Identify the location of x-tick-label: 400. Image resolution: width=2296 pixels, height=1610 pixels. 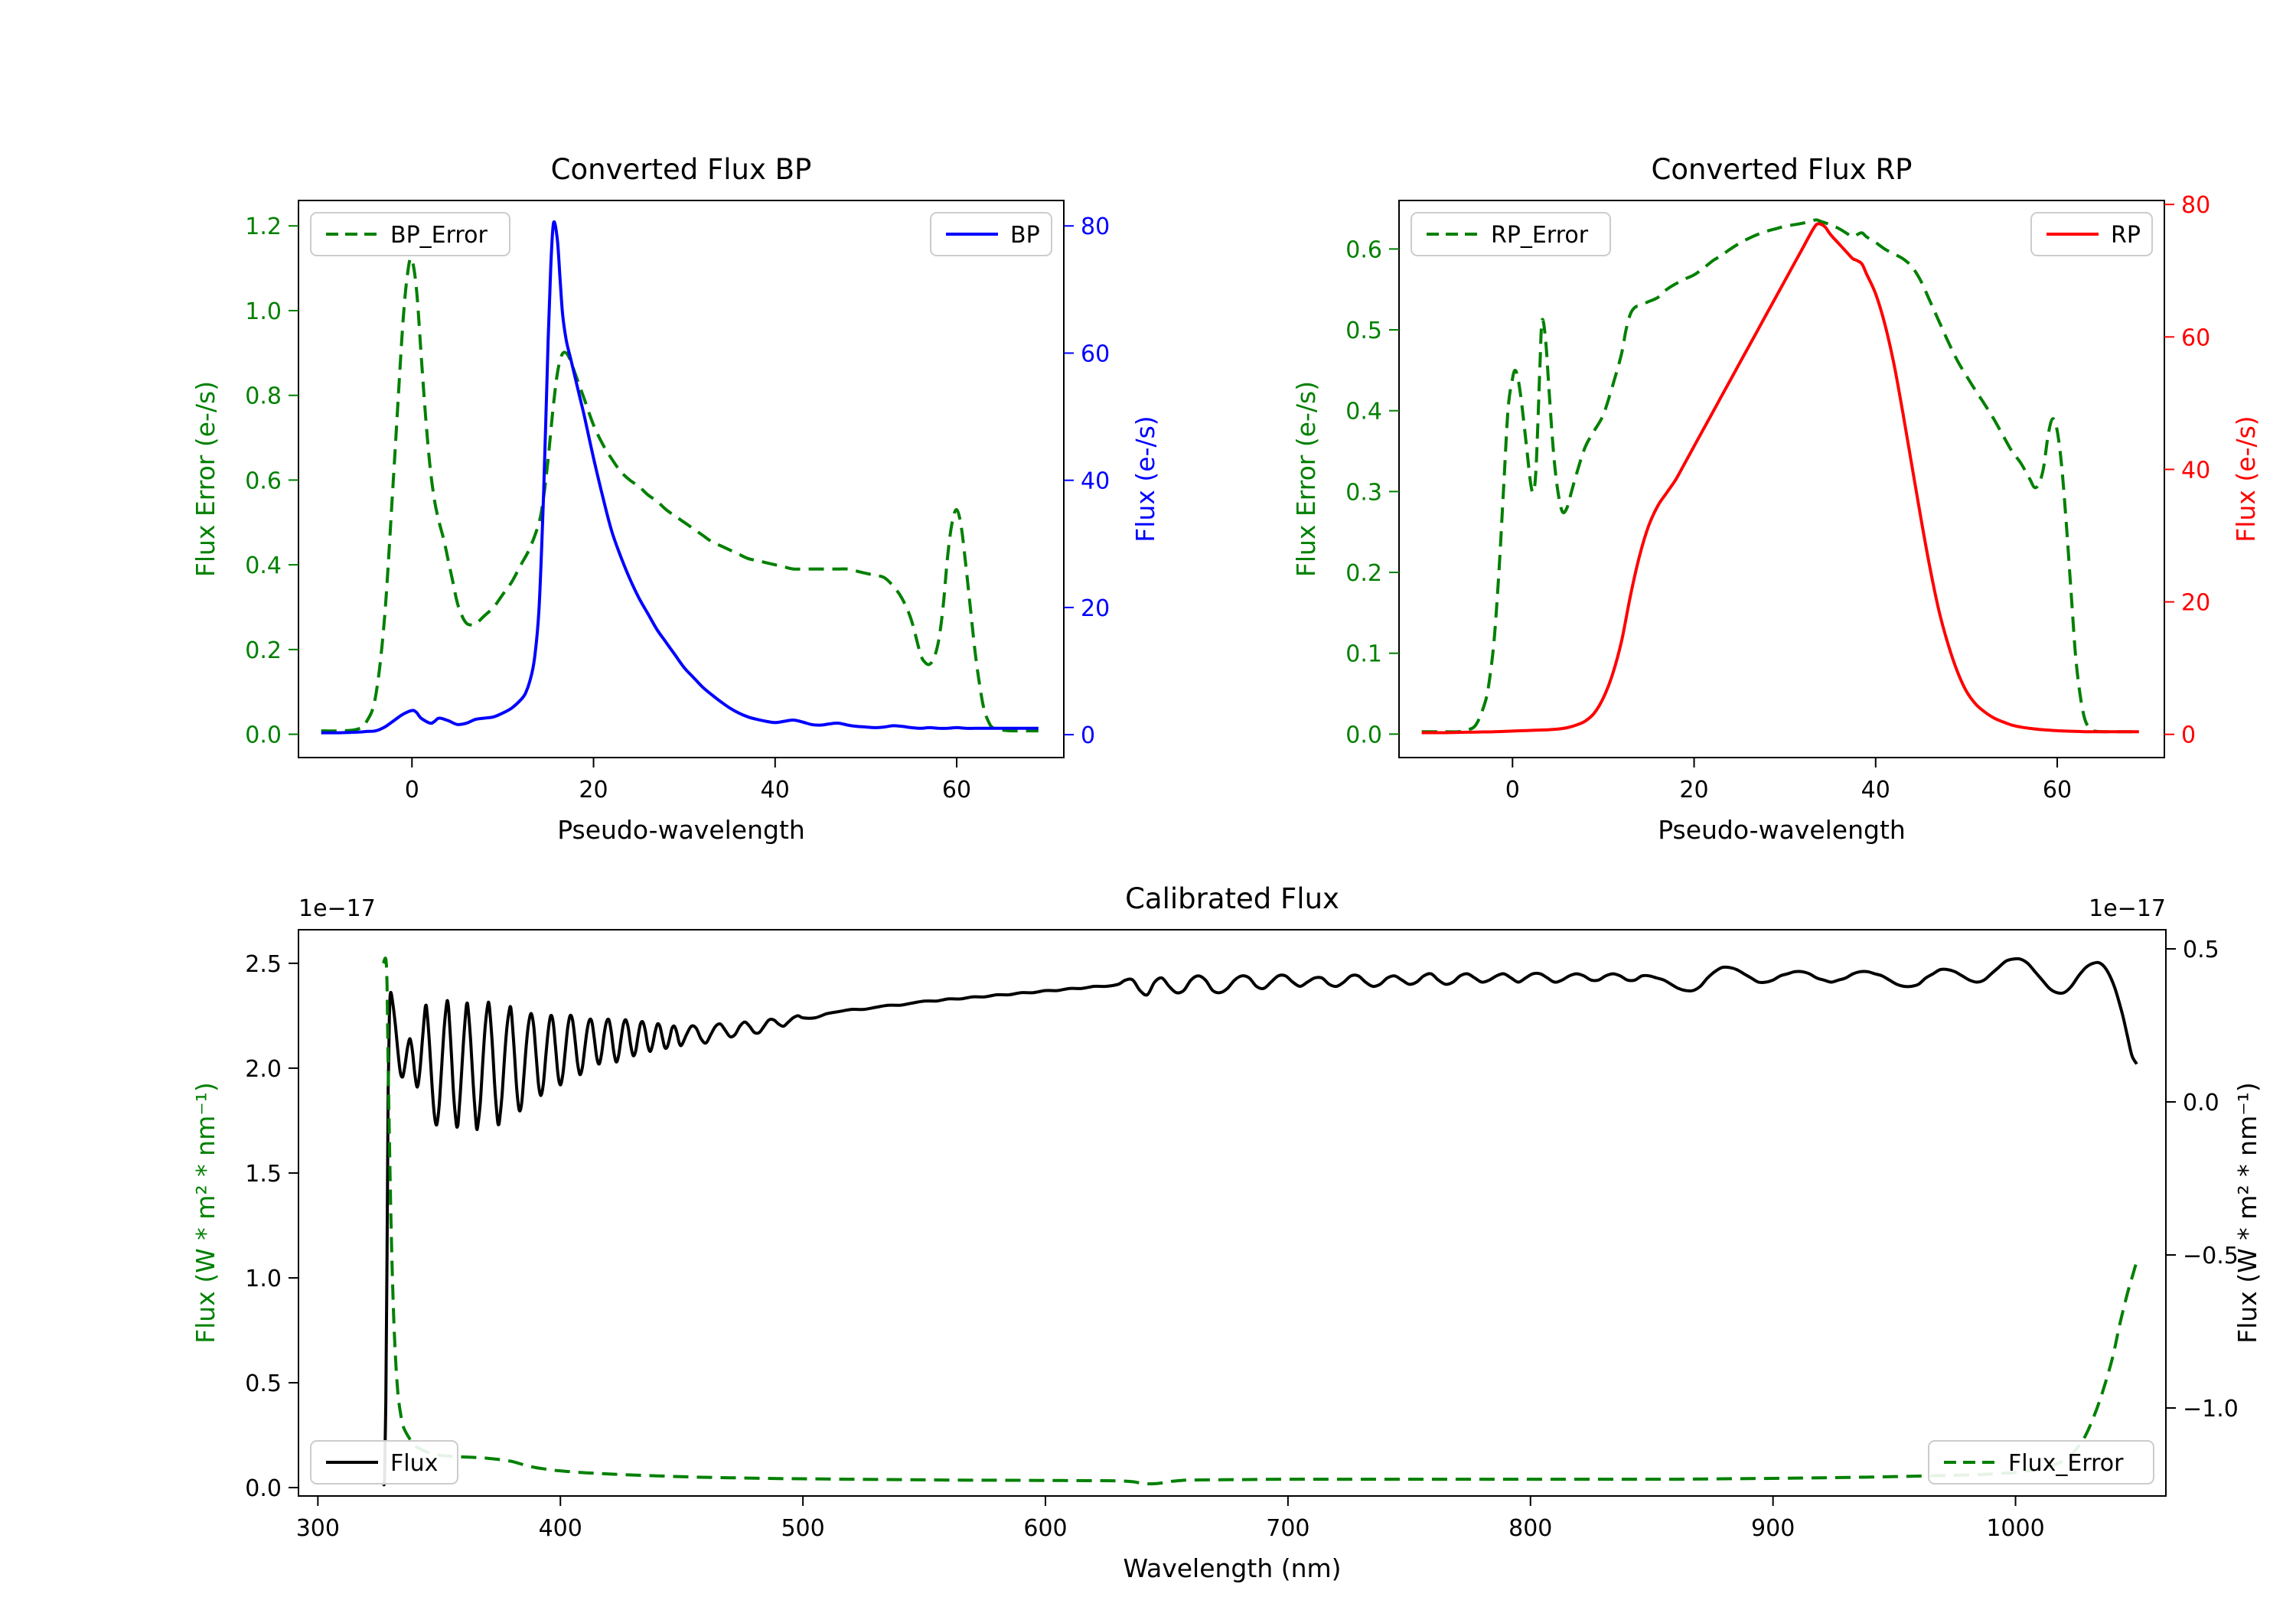
(560, 1529).